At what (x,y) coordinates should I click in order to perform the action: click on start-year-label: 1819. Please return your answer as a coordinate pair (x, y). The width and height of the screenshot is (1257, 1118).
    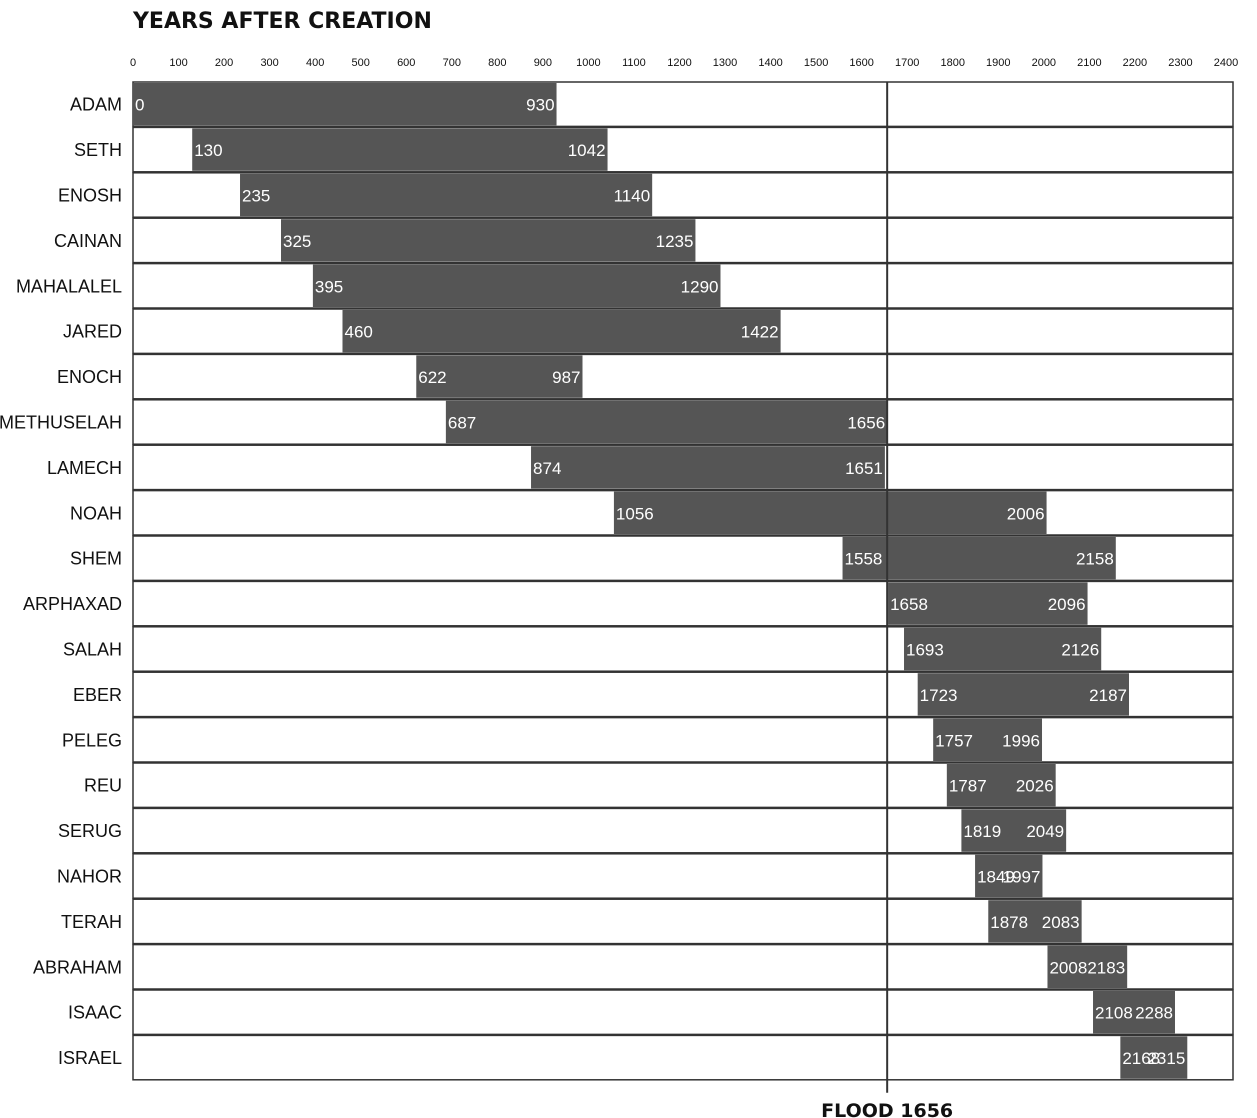
    Looking at the image, I should click on (982, 831).